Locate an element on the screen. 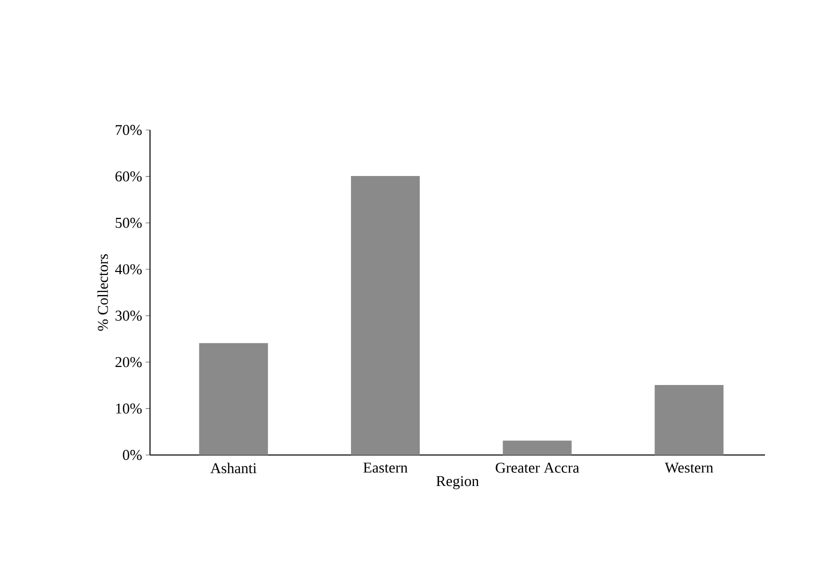 The image size is (815, 572). x-axis-title: Region is located at coordinates (457, 483).